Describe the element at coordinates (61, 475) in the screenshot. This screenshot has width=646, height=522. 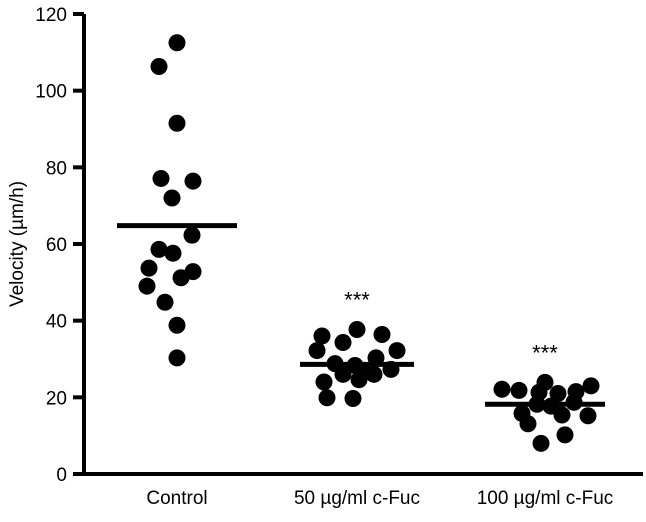
I see `y-tick-label: 0` at that location.